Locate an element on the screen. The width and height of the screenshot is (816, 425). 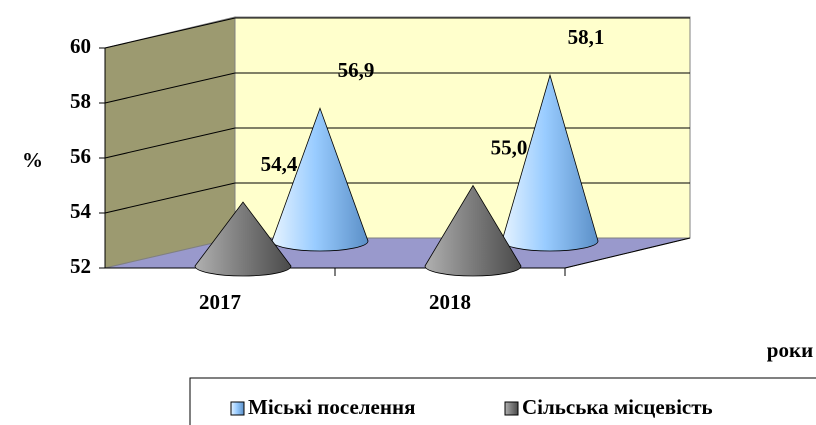
value-label: 54,4 is located at coordinates (279, 164).